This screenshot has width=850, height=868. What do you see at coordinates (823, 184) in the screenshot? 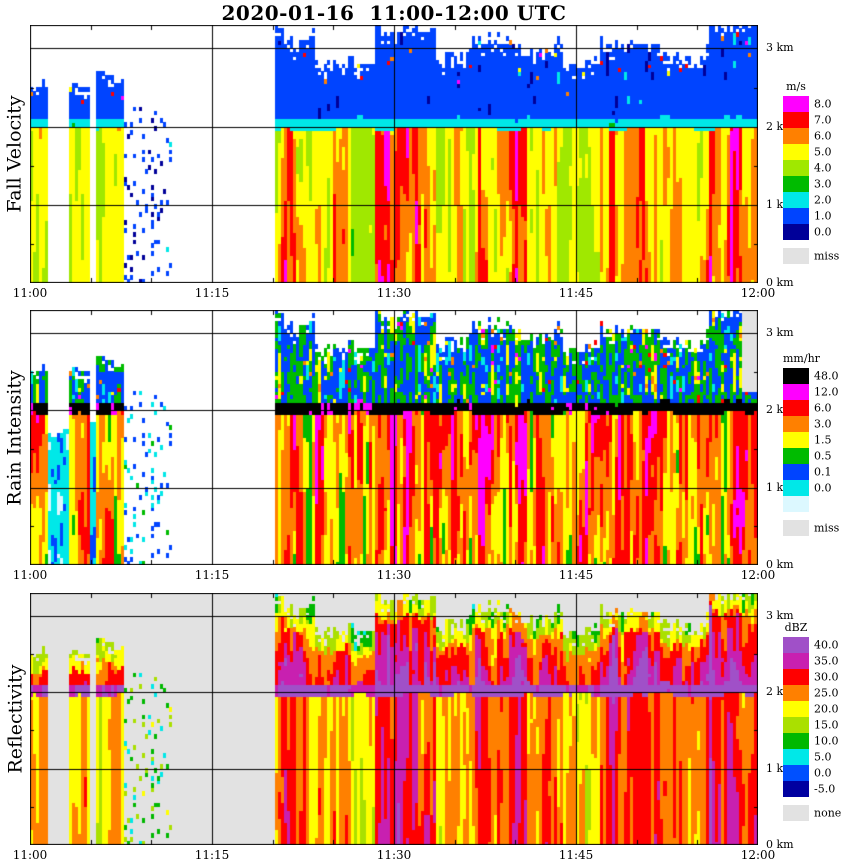
I see `colorbar-value-label: 3.0` at bounding box center [823, 184].